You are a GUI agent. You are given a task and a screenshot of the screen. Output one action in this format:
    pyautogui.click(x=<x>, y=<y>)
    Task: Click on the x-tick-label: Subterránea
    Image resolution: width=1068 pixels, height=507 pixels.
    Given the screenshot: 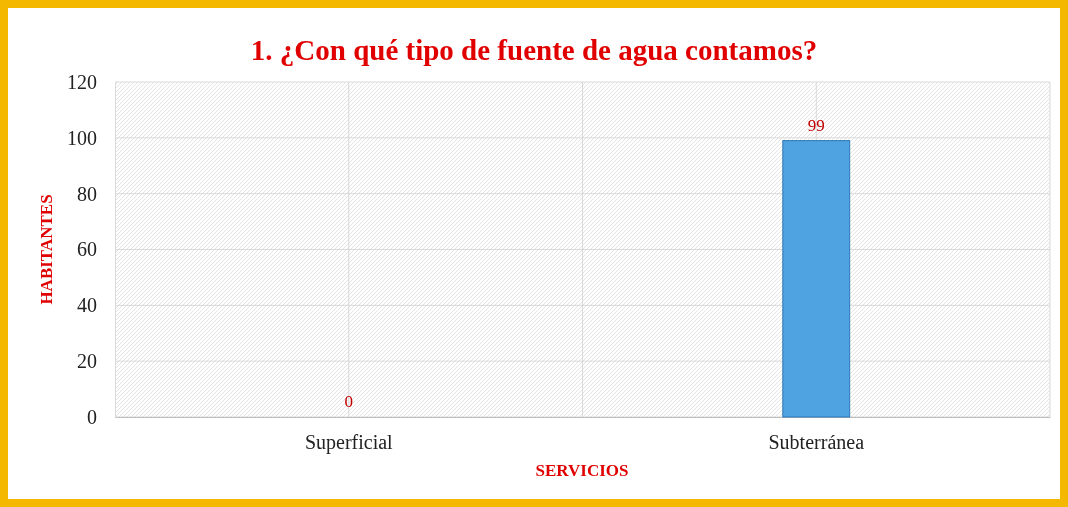 What is the action you would take?
    pyautogui.click(x=816, y=442)
    